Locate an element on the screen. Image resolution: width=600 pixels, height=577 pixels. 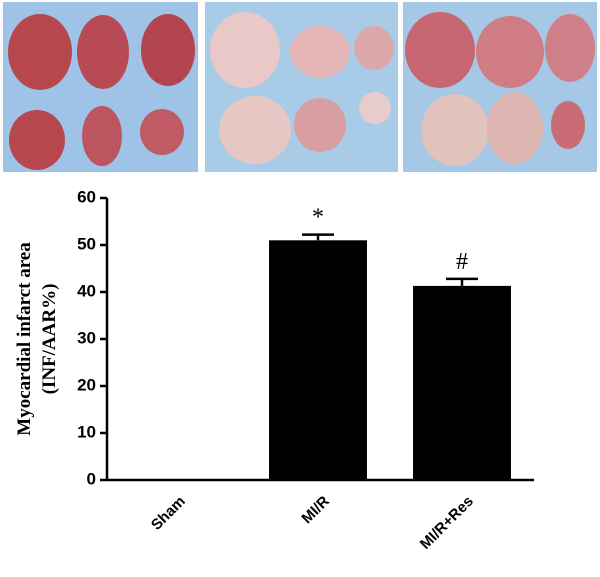
x-tick-label: MI/R is located at coordinates (315, 510).